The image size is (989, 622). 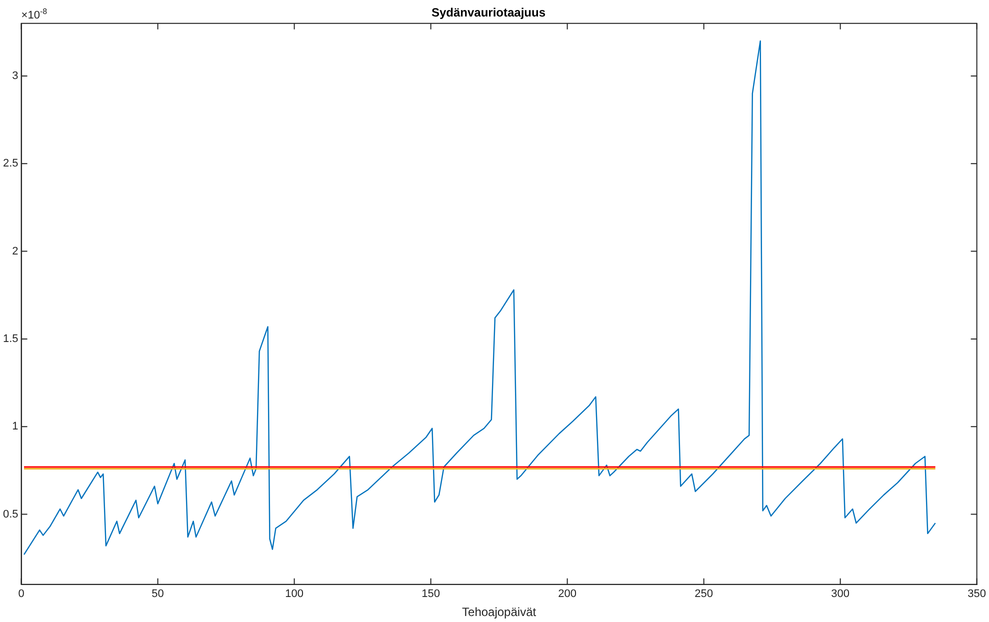 What do you see at coordinates (10, 164) in the screenshot?
I see `y-tick-label: 2.5` at bounding box center [10, 164].